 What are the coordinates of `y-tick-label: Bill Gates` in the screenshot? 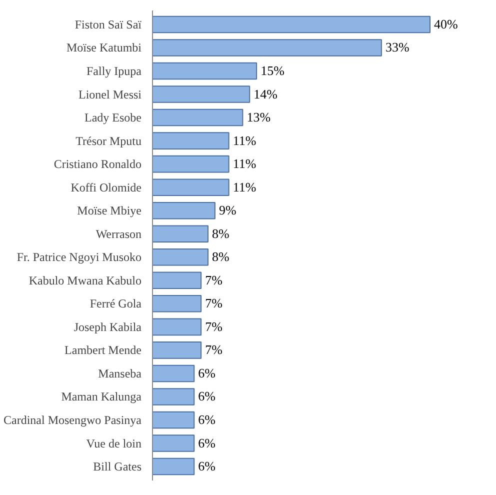 It's located at (117, 467).